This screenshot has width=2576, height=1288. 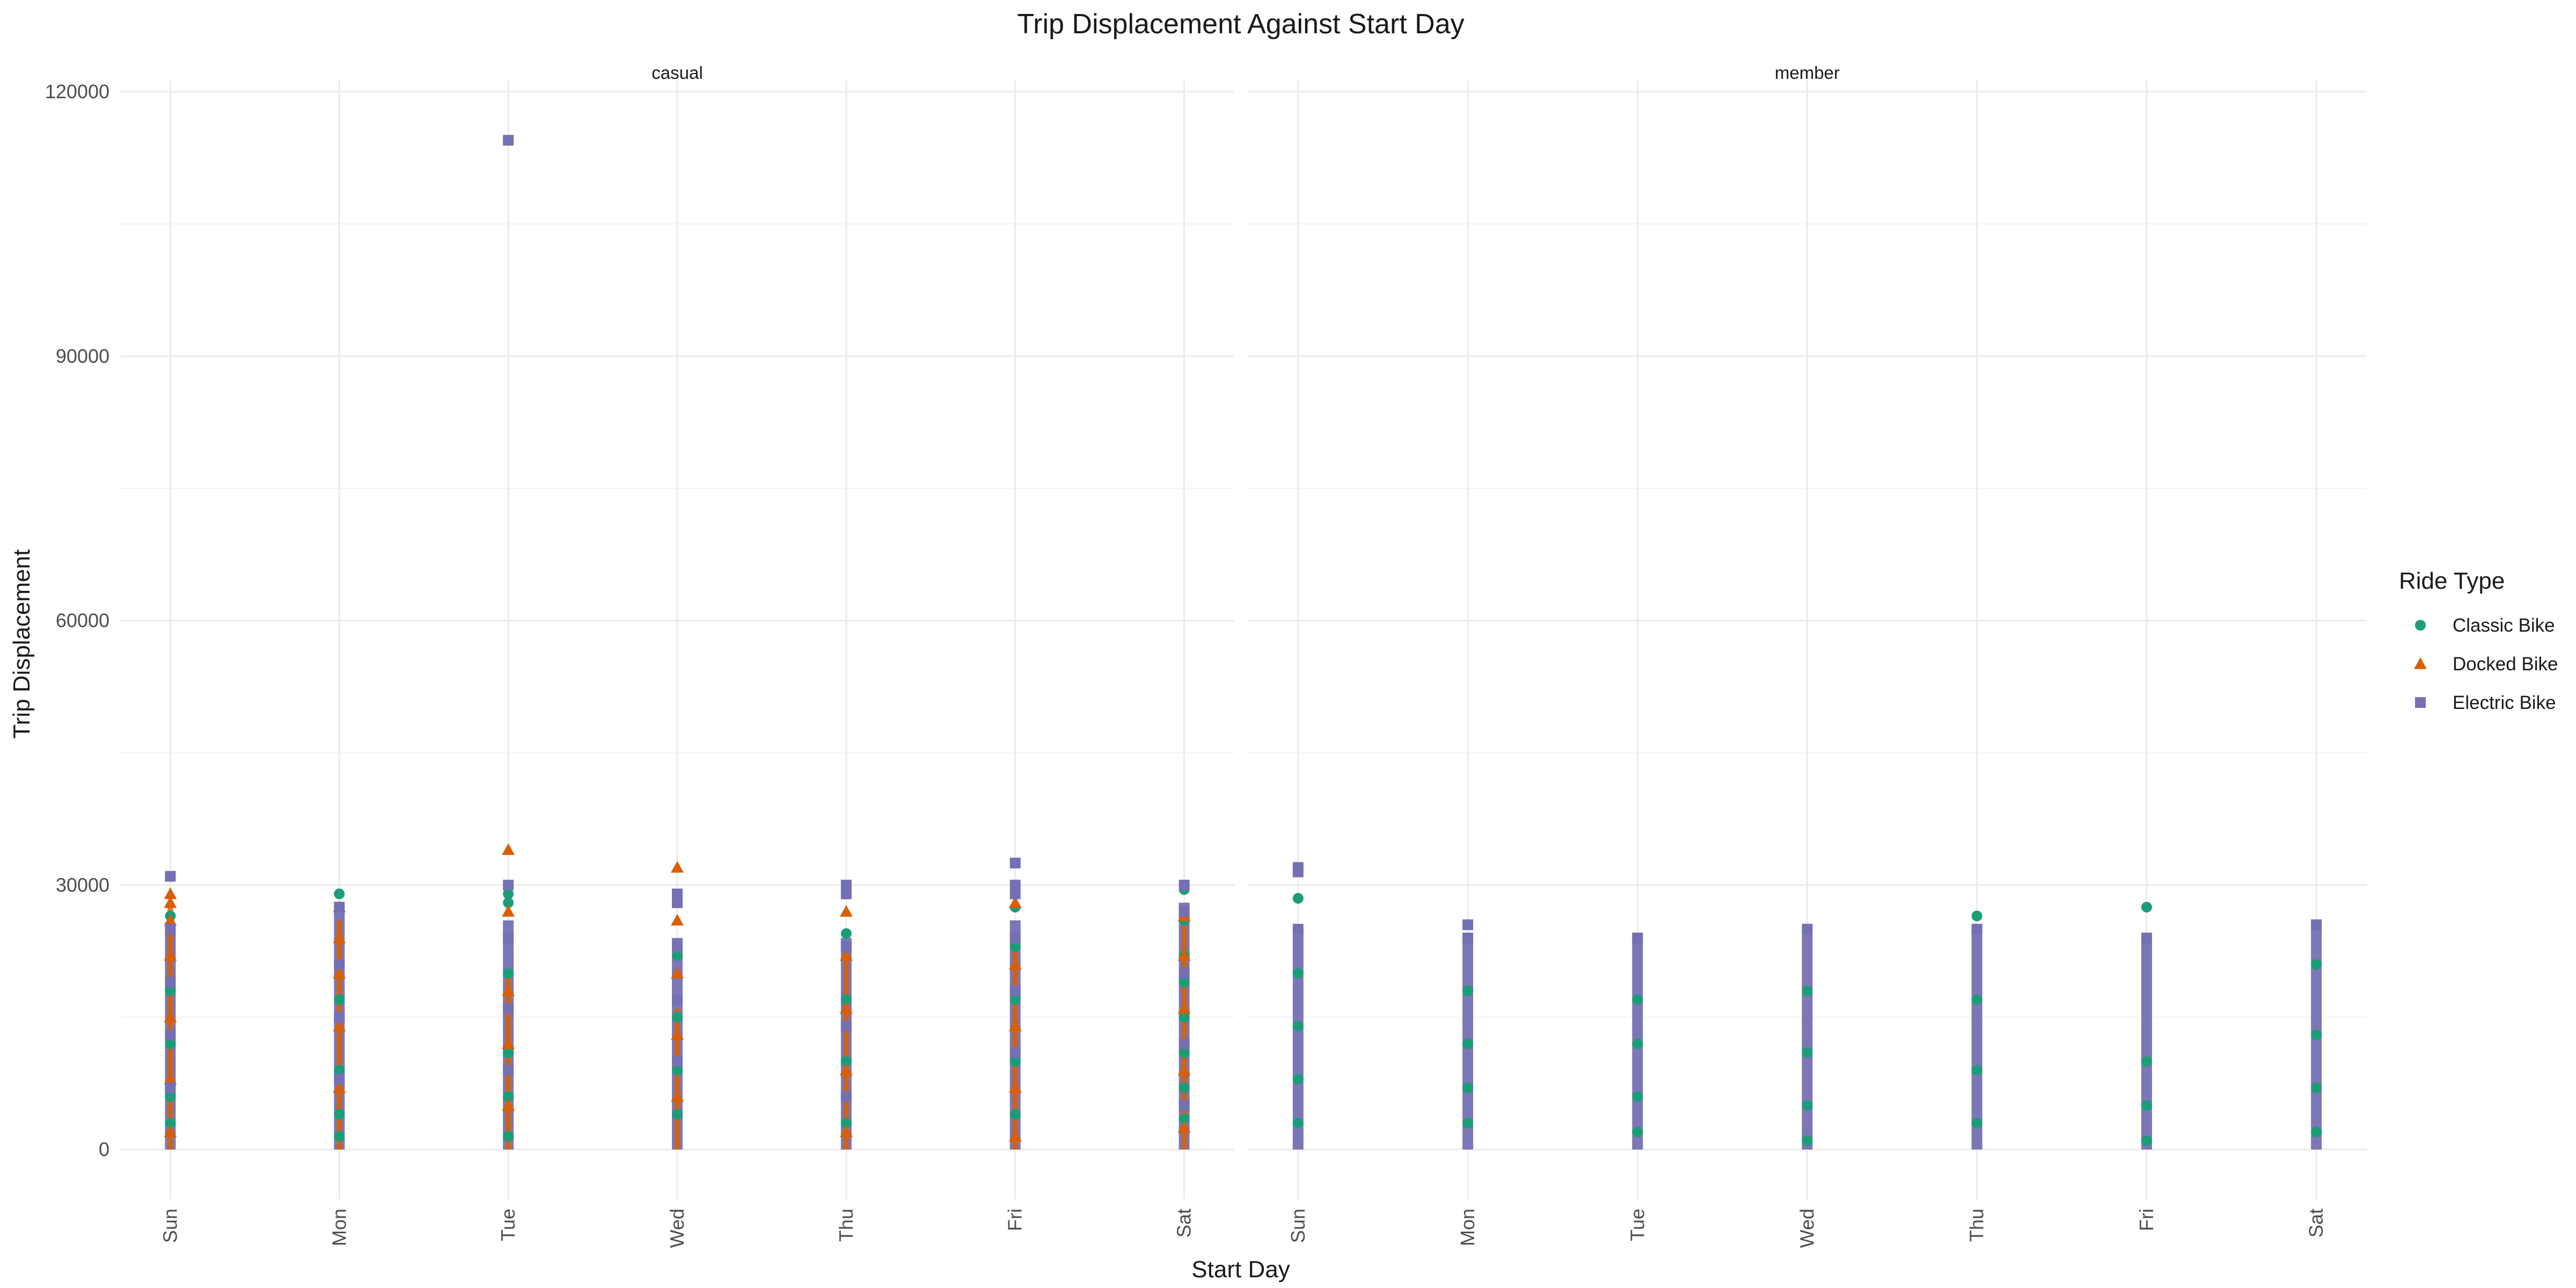 I want to click on facet-strips: casual member, so click(x=1246, y=73).